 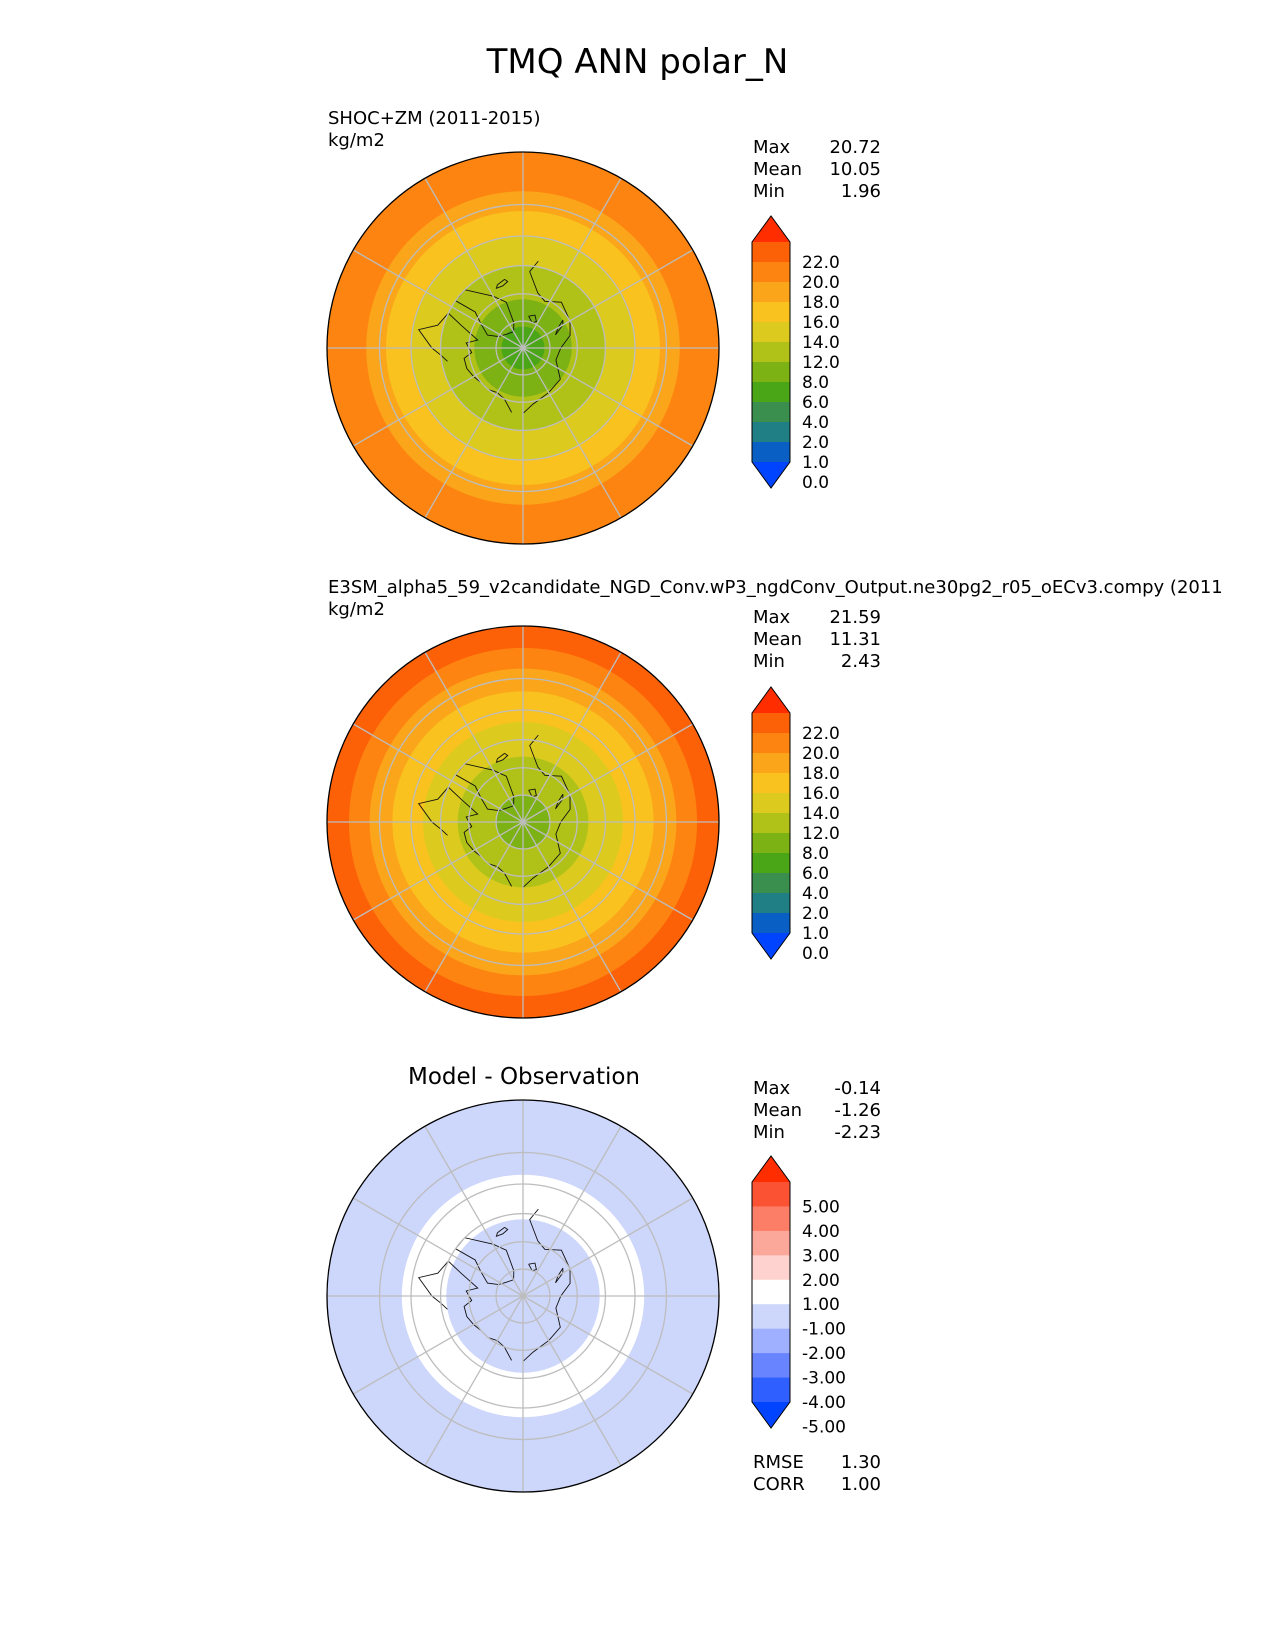 What do you see at coordinates (817, 1088) in the screenshot?
I see `stat-max: Max -0.14` at bounding box center [817, 1088].